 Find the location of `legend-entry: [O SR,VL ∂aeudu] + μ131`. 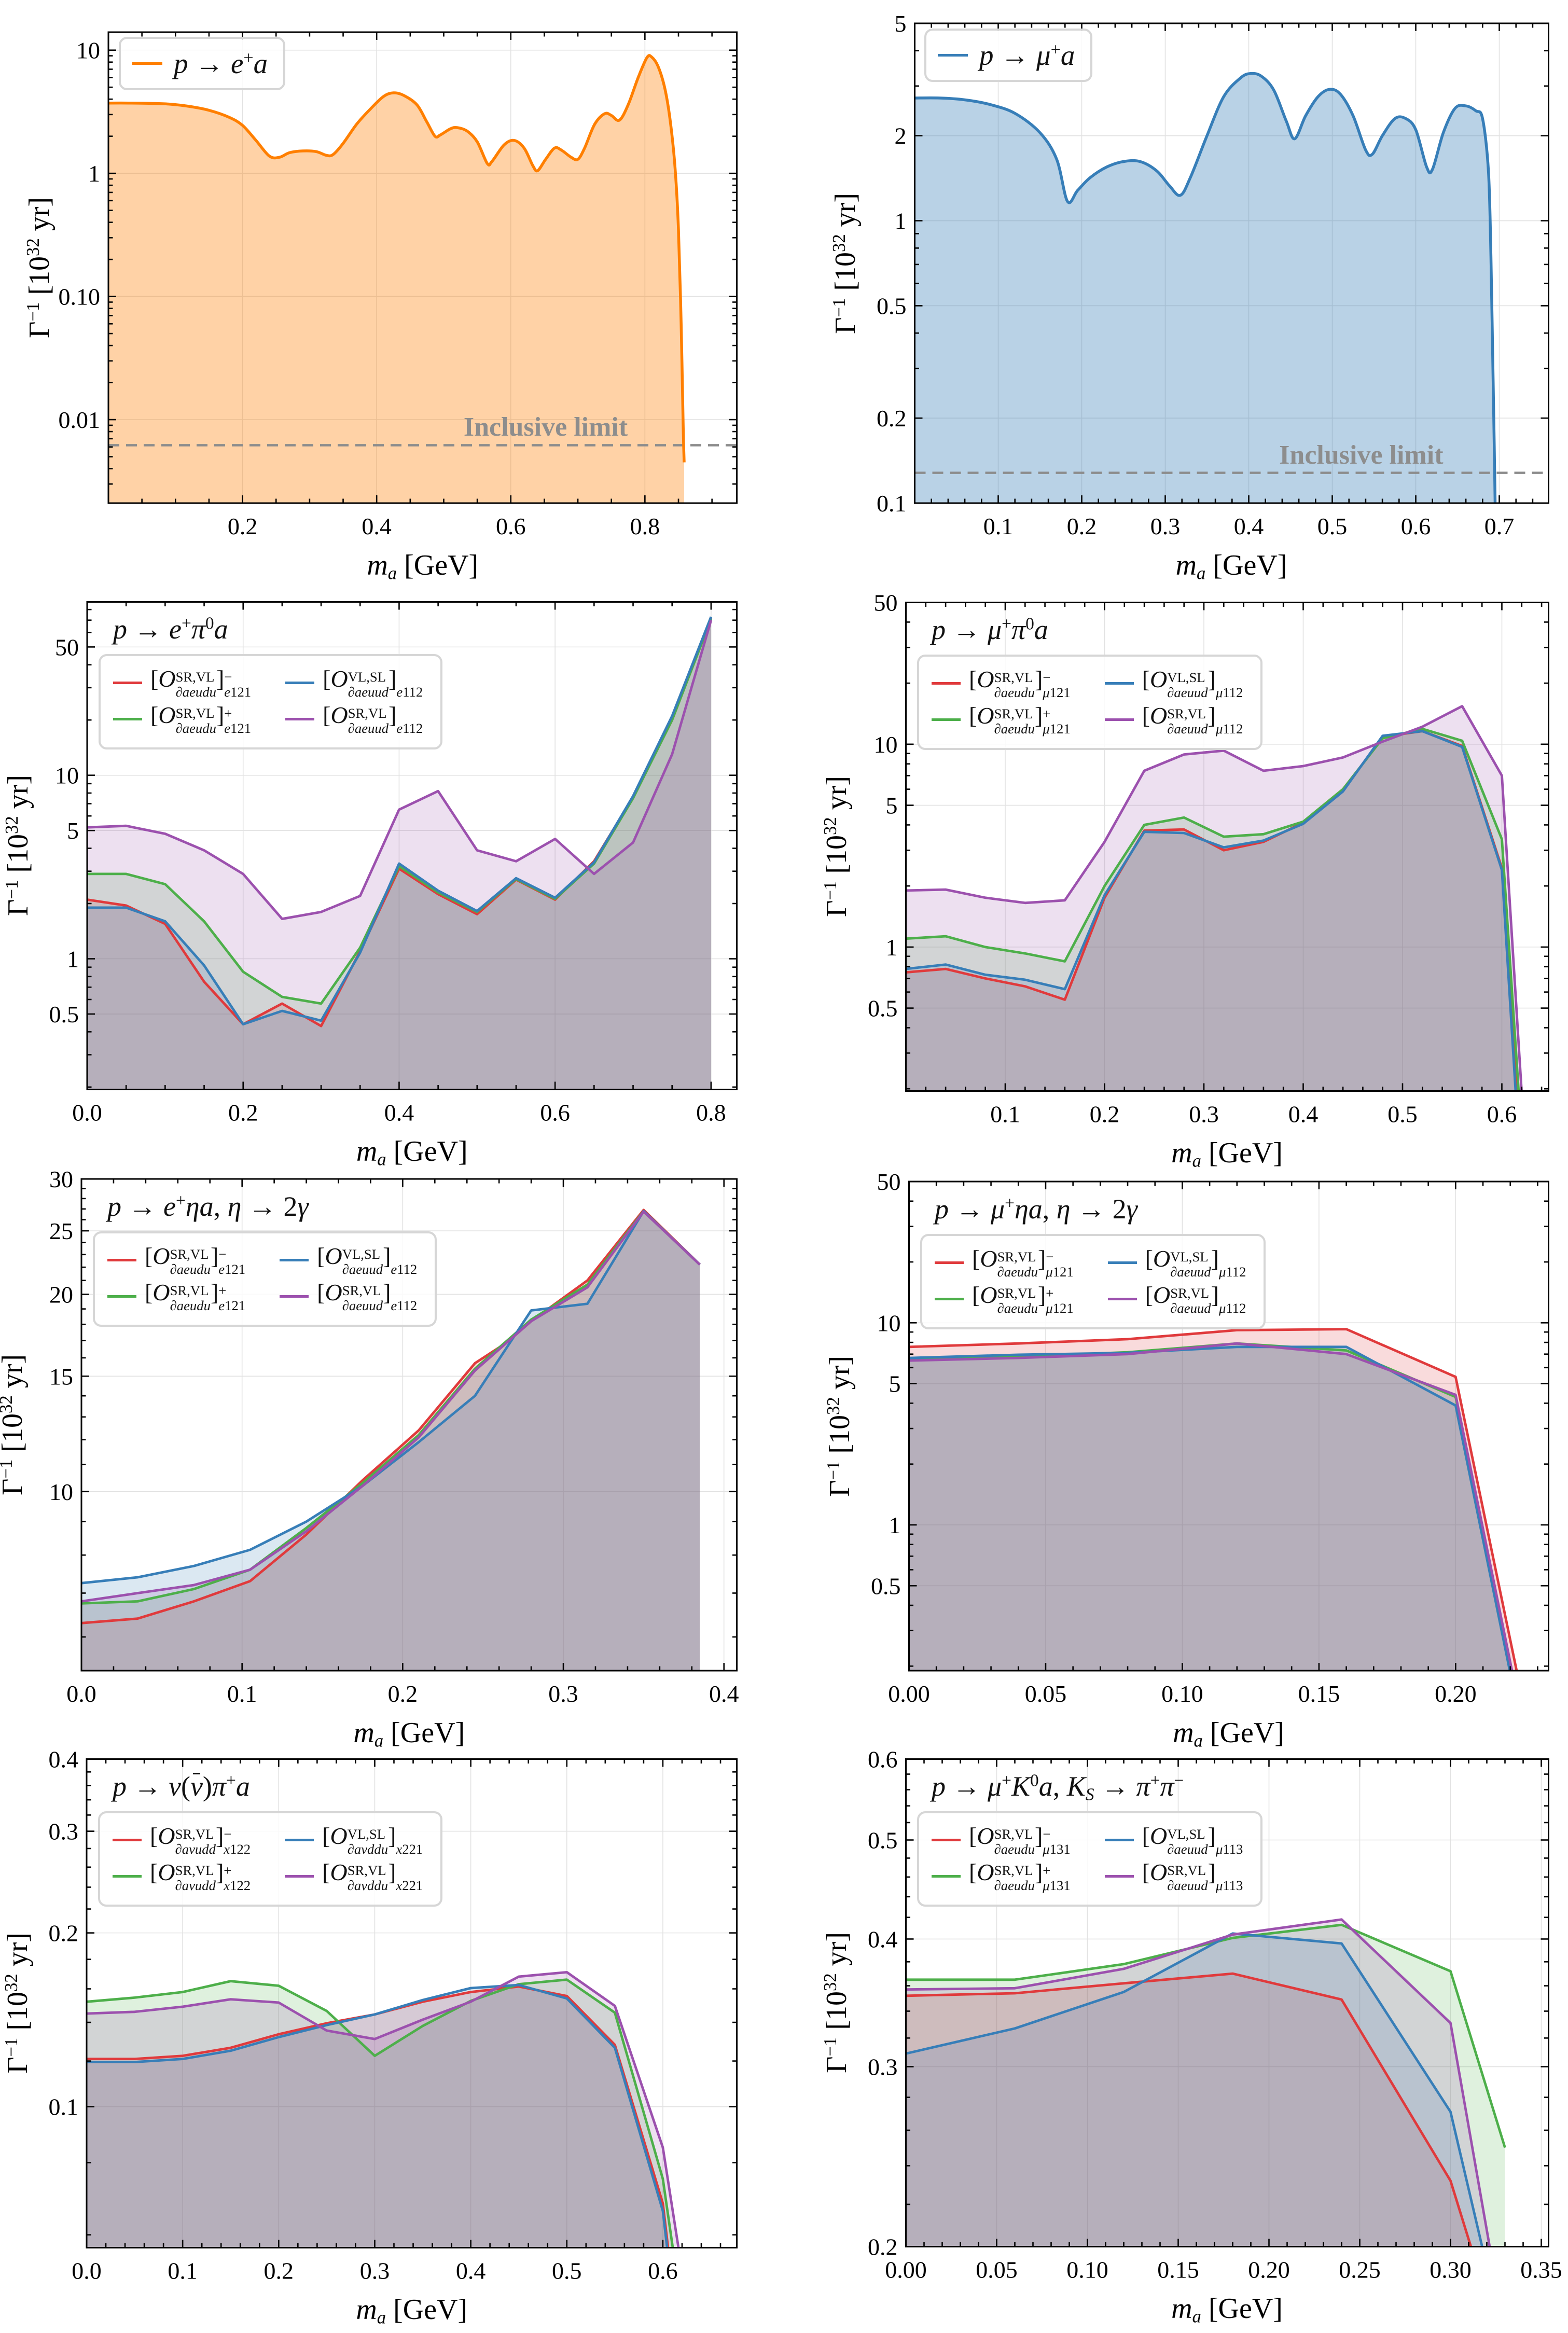

legend-entry: [O SR,VL ∂aeudu] + μ131 is located at coordinates (1001, 1876).